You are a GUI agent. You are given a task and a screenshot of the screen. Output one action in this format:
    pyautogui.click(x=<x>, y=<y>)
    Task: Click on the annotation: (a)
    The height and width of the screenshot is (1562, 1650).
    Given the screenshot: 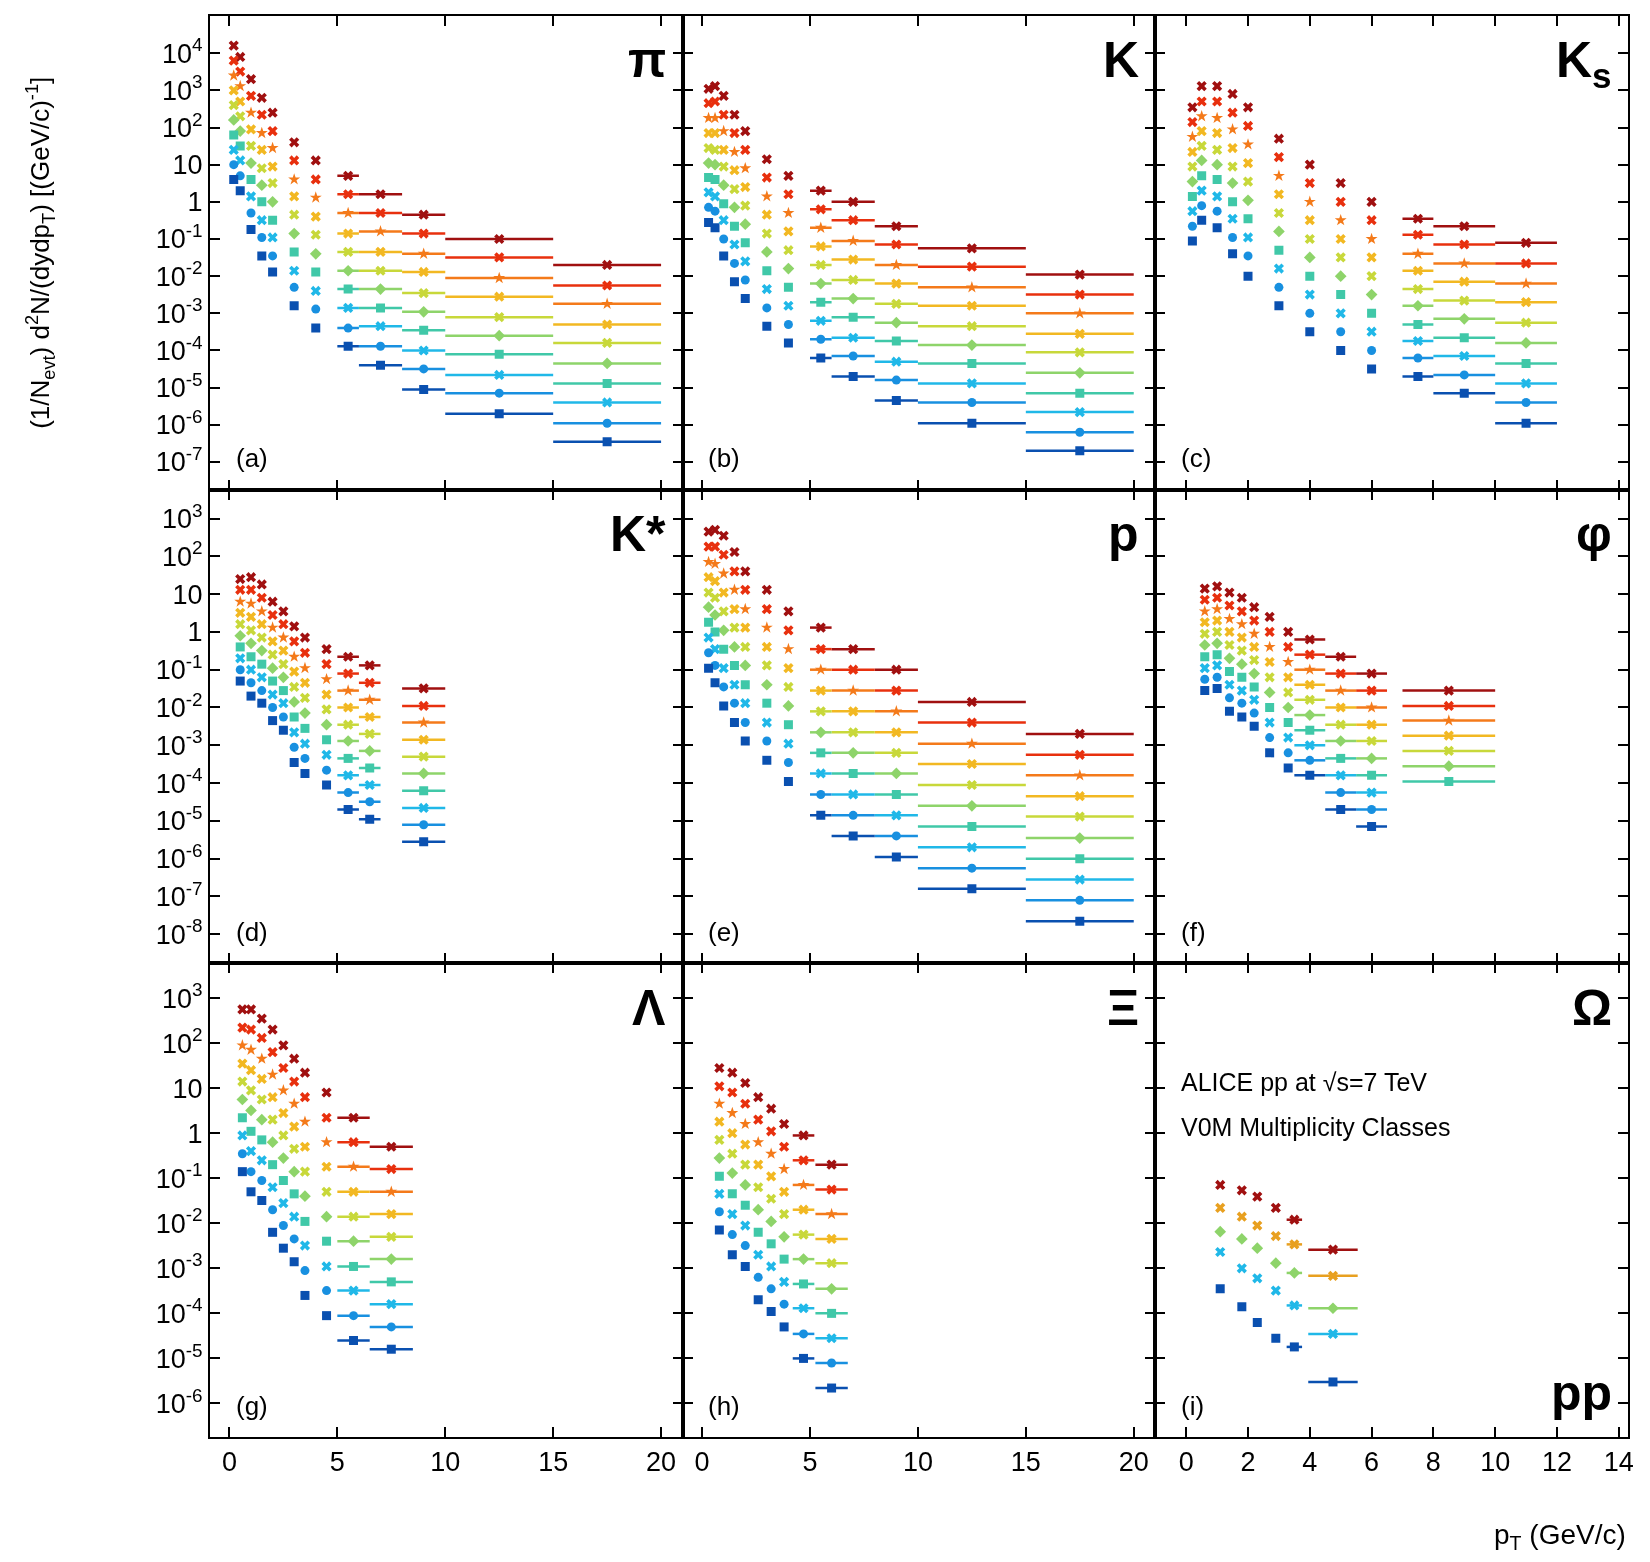 What is the action you would take?
    pyautogui.click(x=252, y=458)
    